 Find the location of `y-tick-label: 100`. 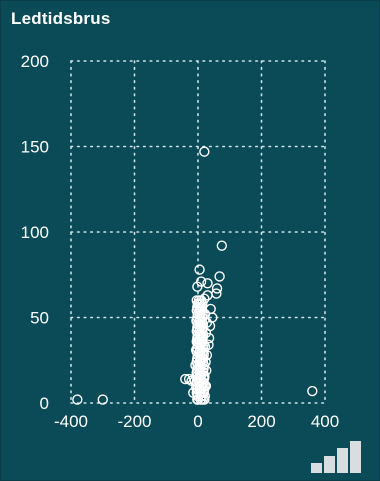

y-tick-label: 100 is located at coordinates (35, 232).